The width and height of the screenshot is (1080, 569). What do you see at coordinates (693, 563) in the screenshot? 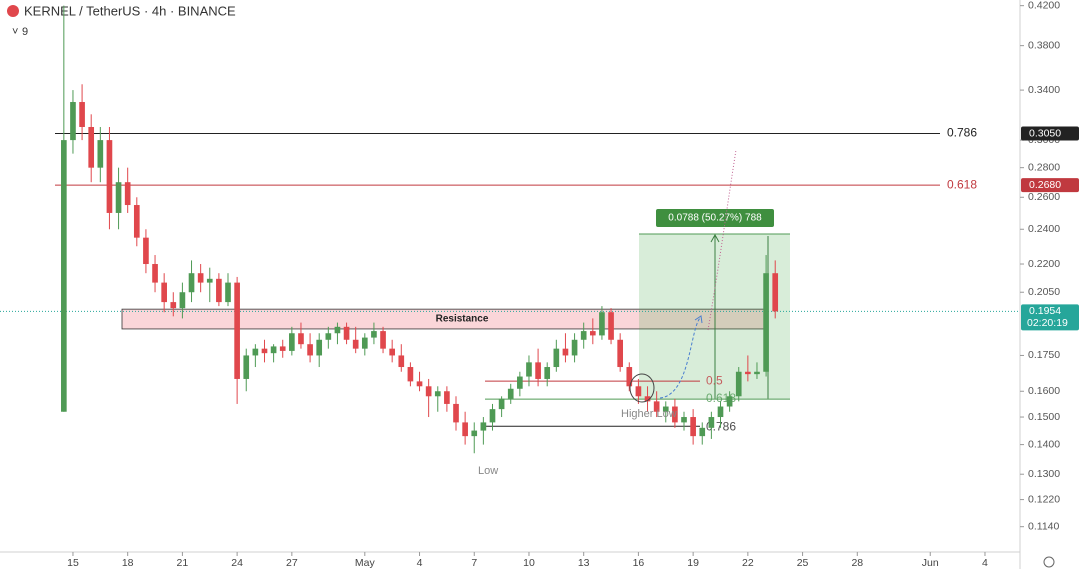
I see `x-tick-label: 19` at bounding box center [693, 563].